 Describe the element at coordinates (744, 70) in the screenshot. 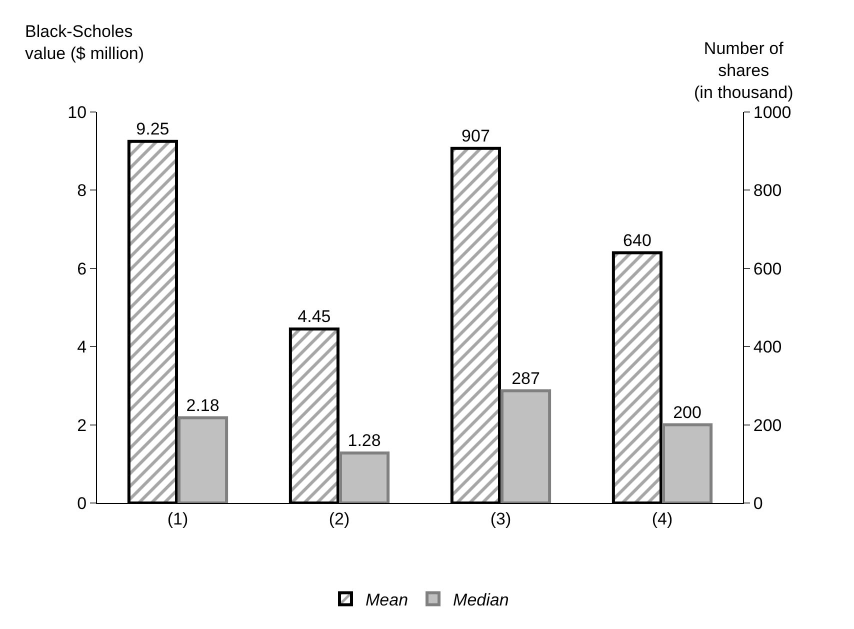

I see `y2-axis-title: Number of shares (in thousand)` at that location.